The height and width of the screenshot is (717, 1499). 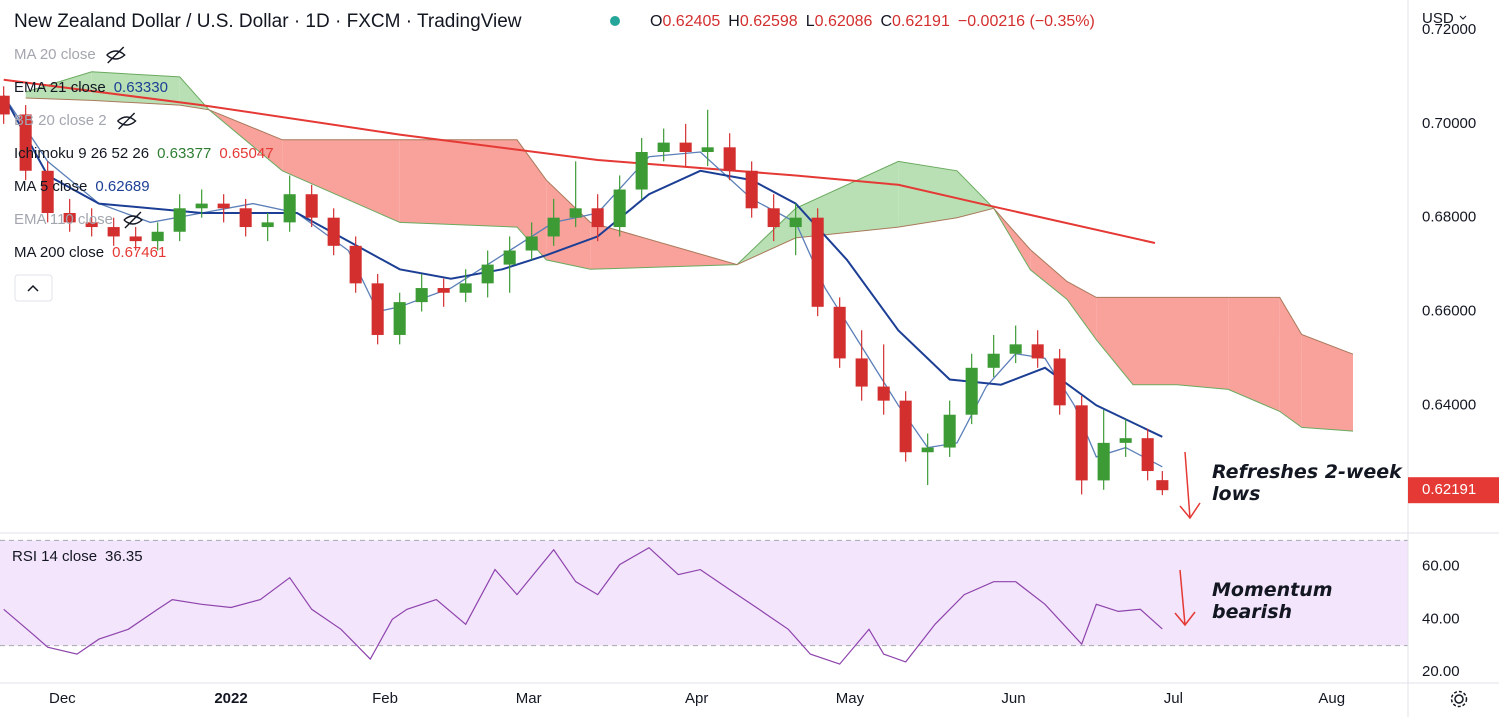 What do you see at coordinates (810, 21) in the screenshot?
I see `ohlc-key: L` at bounding box center [810, 21].